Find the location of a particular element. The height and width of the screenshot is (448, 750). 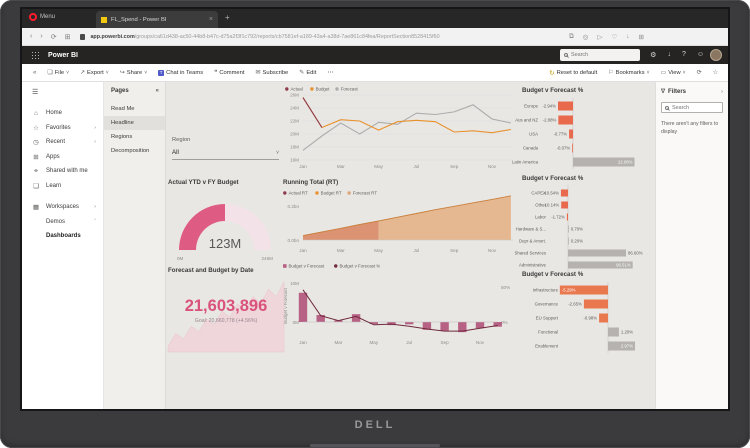

browser-menu-button: Menu is located at coordinates (42, 17).